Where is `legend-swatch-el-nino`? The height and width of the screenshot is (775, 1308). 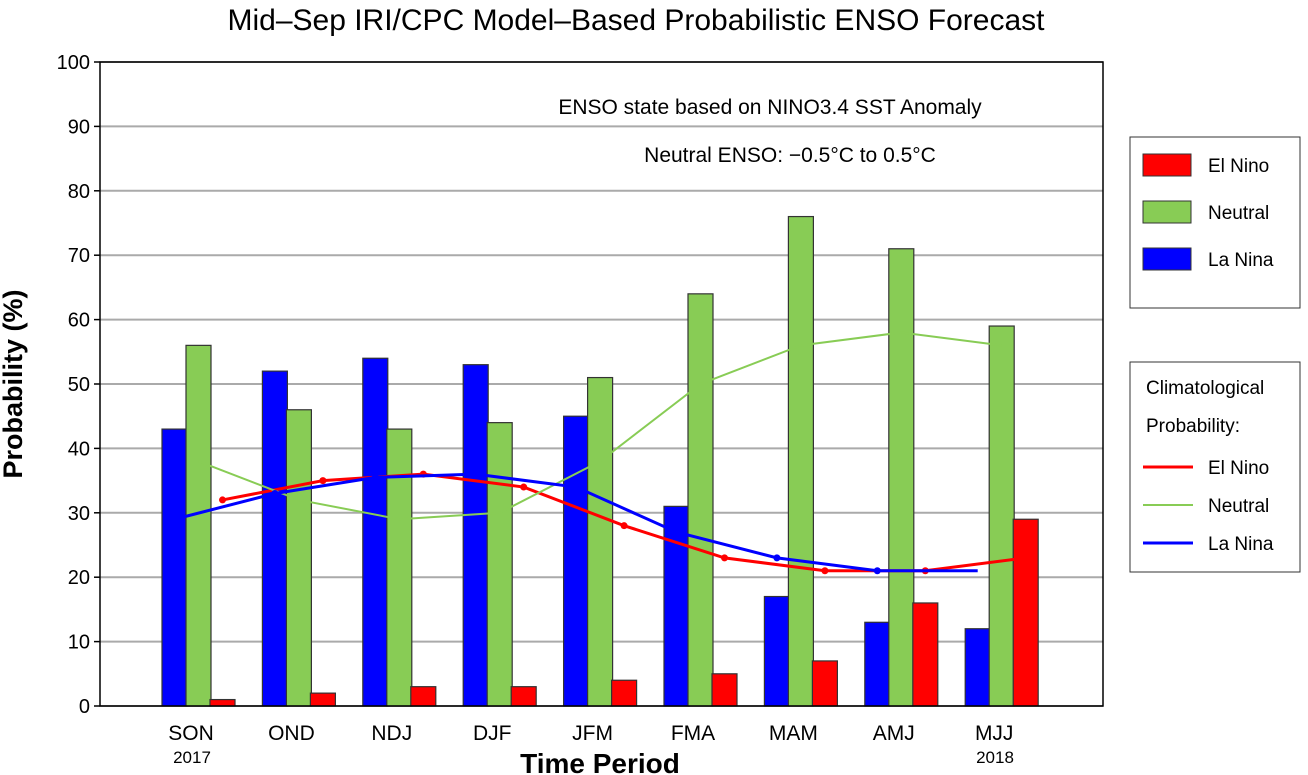
legend-swatch-el-nino is located at coordinates (1167, 165).